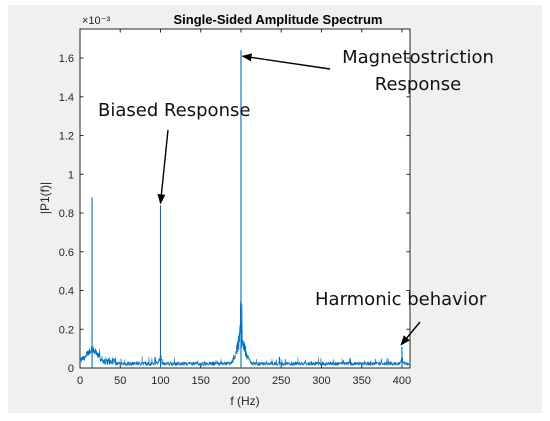 This screenshot has height=421, width=550. What do you see at coordinates (286, 61) in the screenshot?
I see `annotation-arrow-magnetostriction` at bounding box center [286, 61].